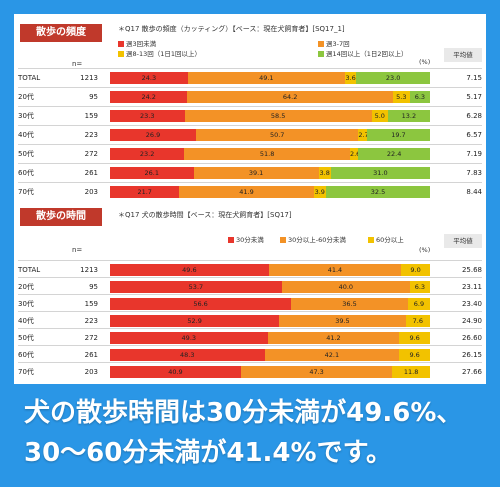 The width and height of the screenshot is (500, 487). Describe the element at coordinates (147, 116) in the screenshot. I see `bar-segment: 23.3` at that location.